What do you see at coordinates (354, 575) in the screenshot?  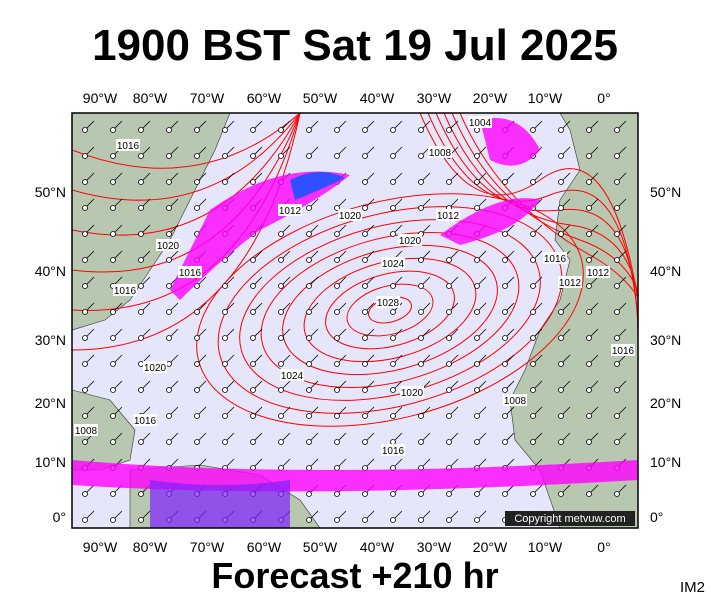 I see `footer: Forecast +210 hr` at bounding box center [354, 575].